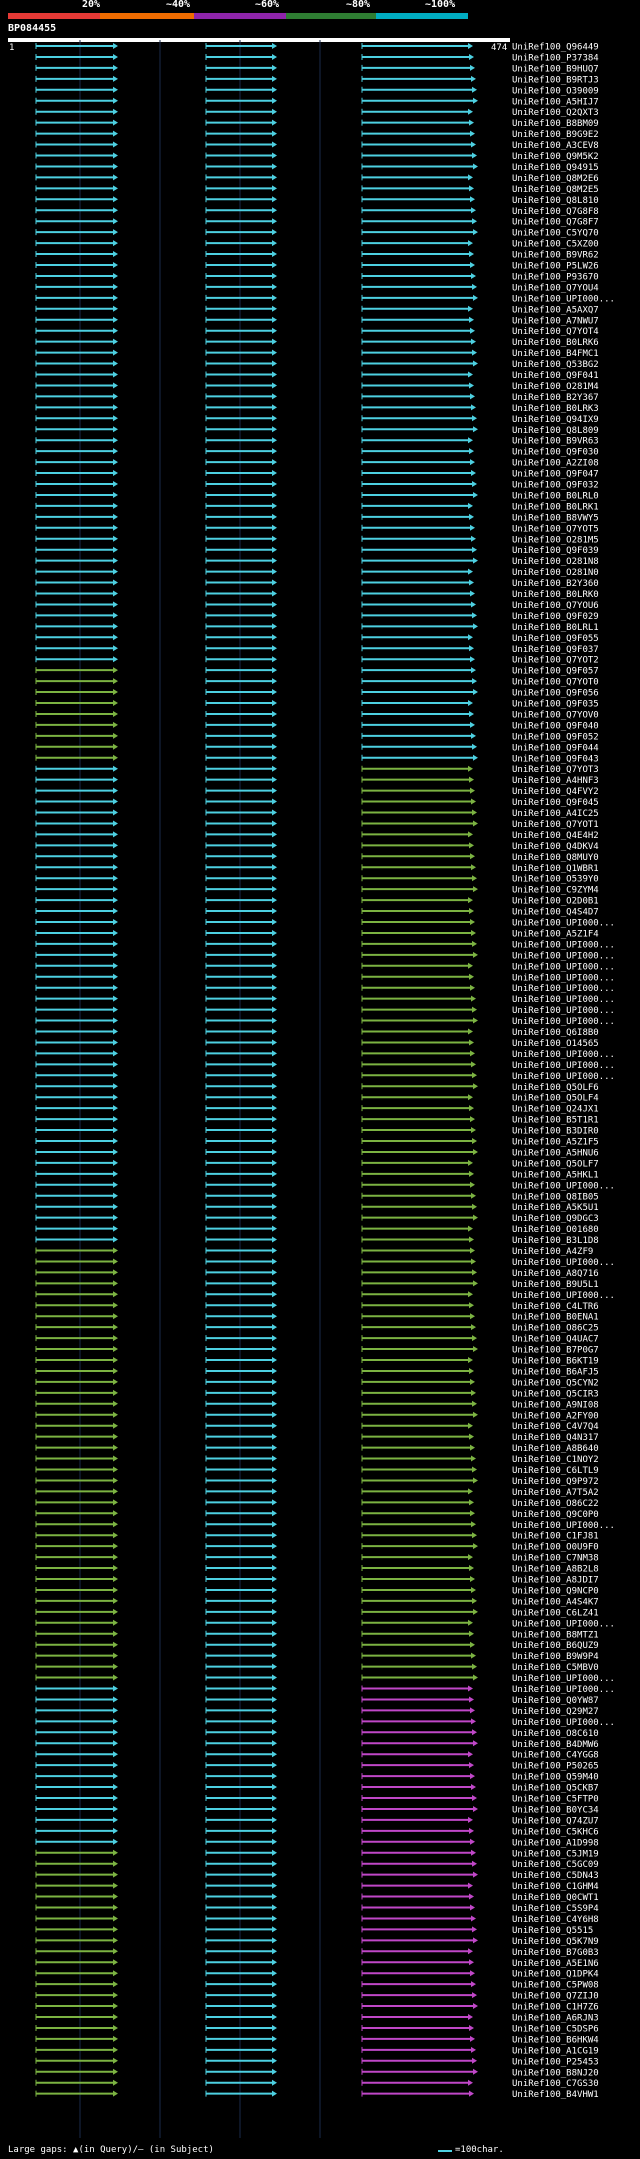 This screenshot has height=2159, width=640. Describe the element at coordinates (555, 1548) in the screenshot. I see `hit-label: UniRef100_O0U9F0` at that location.